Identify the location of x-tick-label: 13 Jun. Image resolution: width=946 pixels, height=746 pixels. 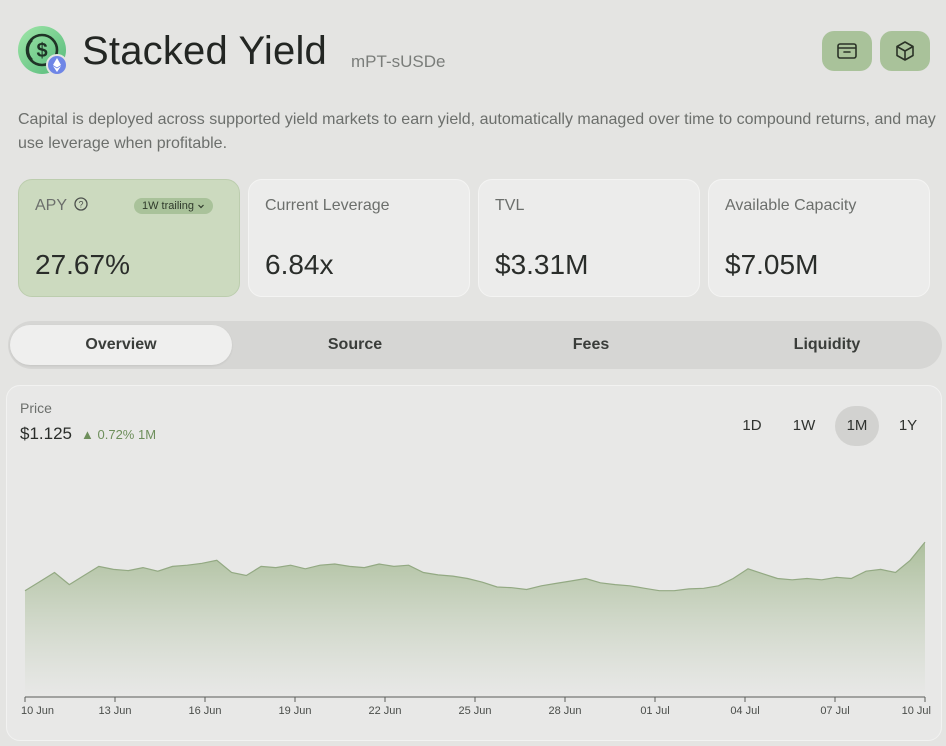
(114, 711).